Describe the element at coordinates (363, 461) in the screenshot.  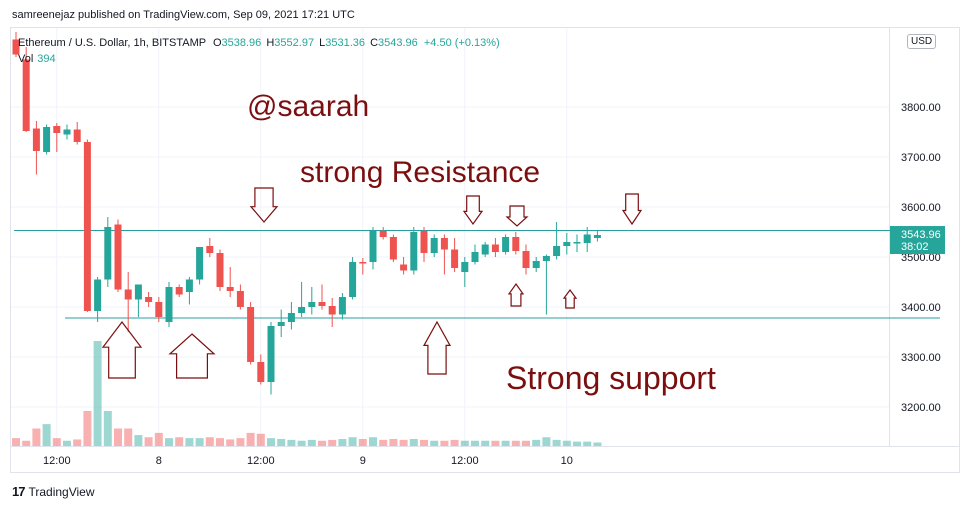
I see `x-tick-label: 9` at that location.